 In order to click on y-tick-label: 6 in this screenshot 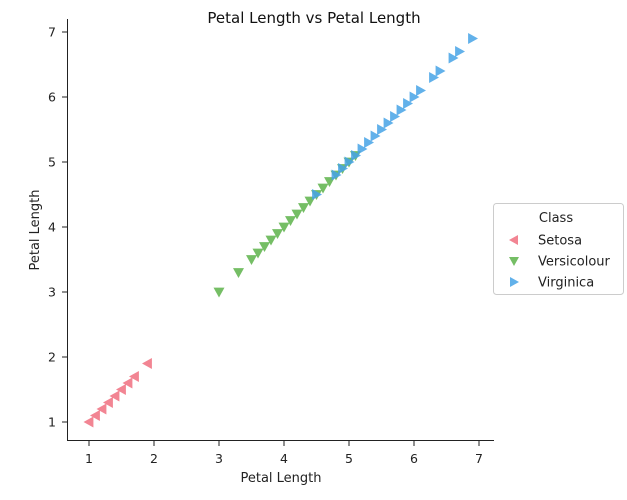, I will do `click(52, 97)`.